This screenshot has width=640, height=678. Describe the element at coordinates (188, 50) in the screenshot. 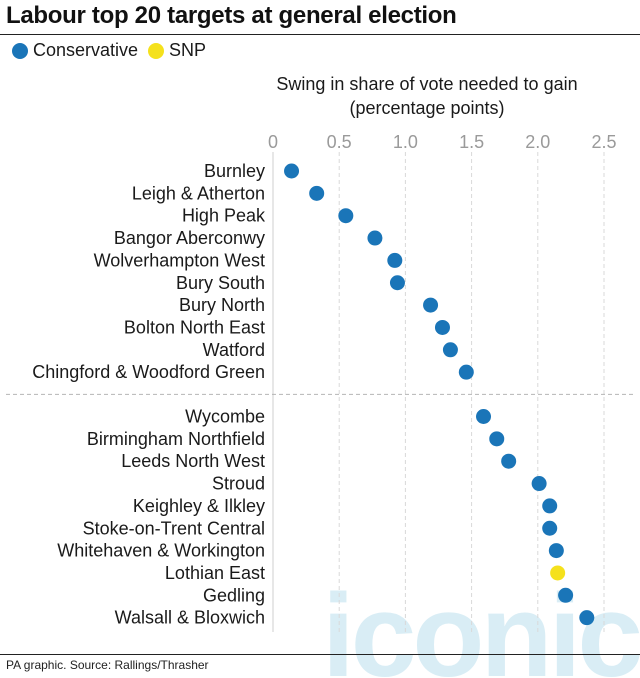

I see `legend-label-snp: SNP` at that location.